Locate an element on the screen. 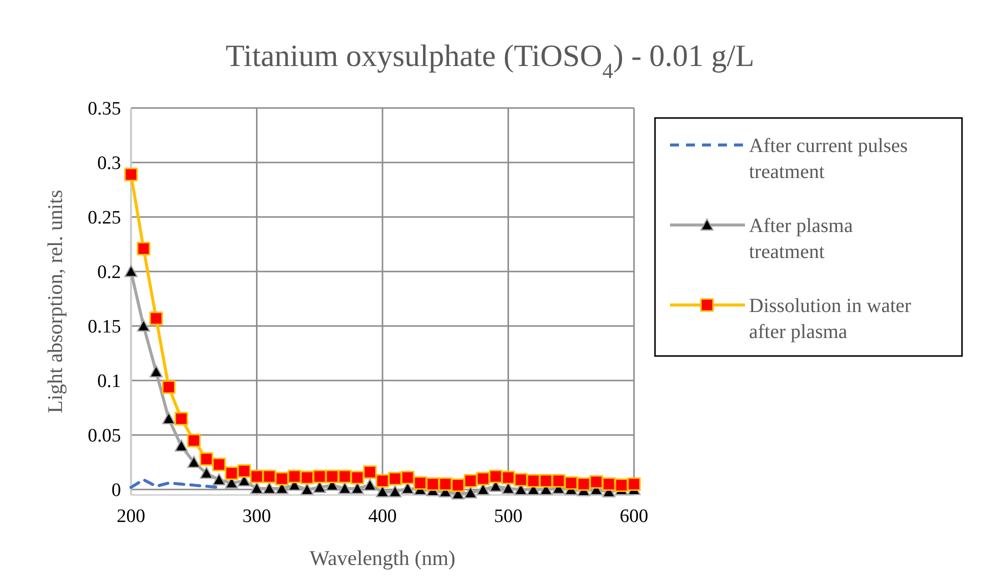  x-axis-title: Wavelength (nm) is located at coordinates (383, 558).